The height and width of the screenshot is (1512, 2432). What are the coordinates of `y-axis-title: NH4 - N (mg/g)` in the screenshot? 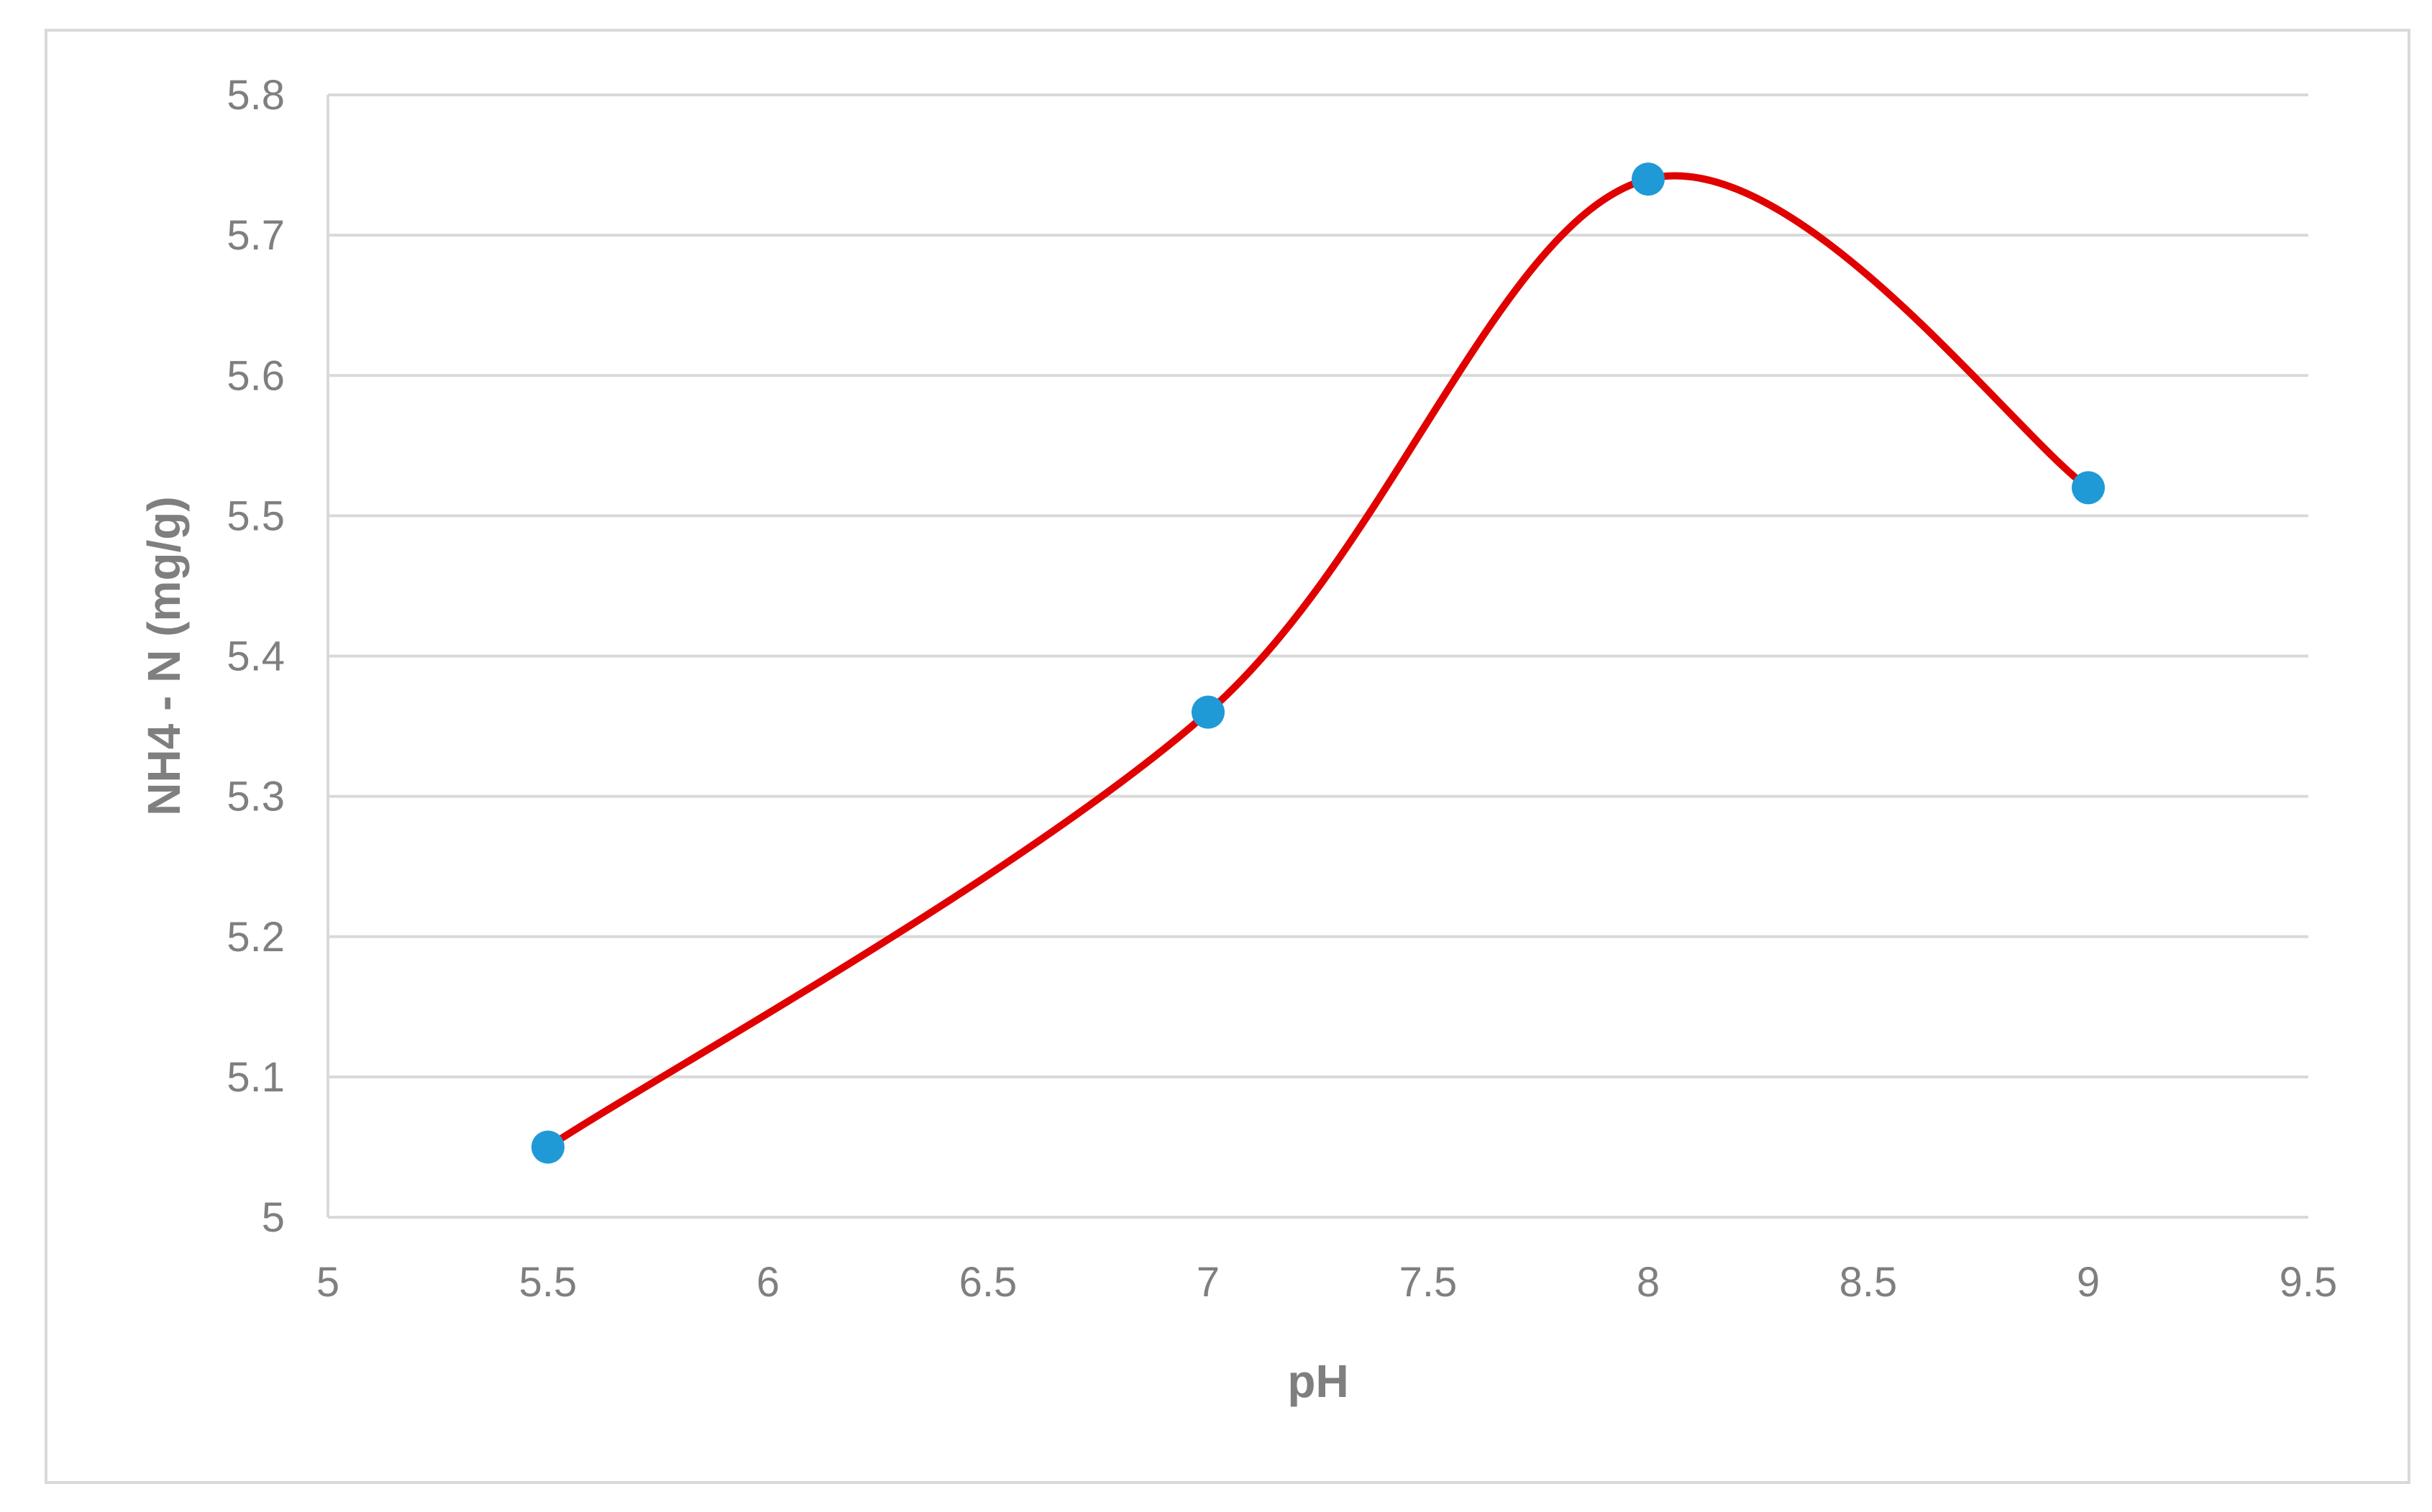 It's located at (164, 655).